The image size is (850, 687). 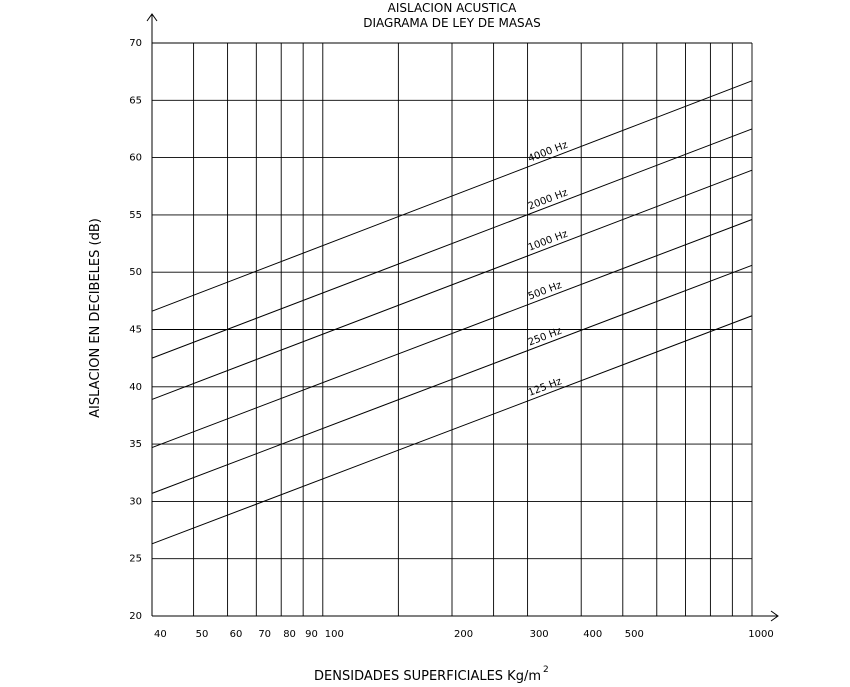 What do you see at coordinates (539, 634) in the screenshot?
I see `x-tick-label: 300` at bounding box center [539, 634].